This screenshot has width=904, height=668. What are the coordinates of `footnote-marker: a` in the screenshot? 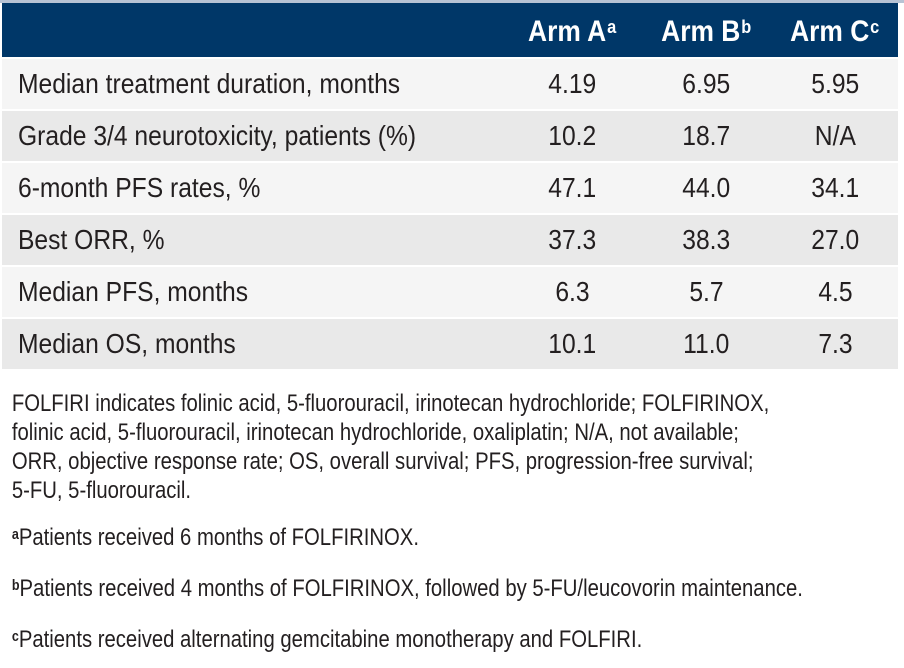 It's located at (15, 534).